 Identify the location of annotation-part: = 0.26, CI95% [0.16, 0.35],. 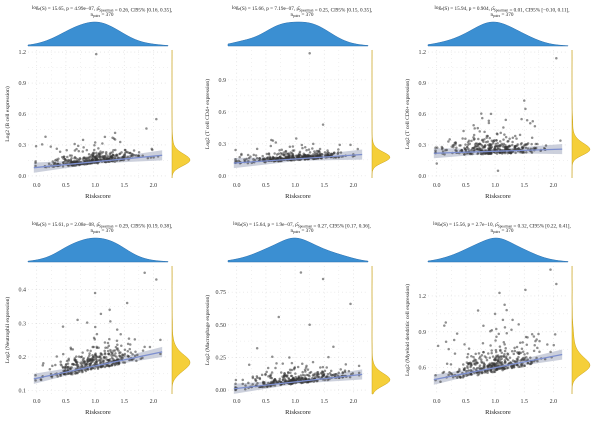
(142, 10).